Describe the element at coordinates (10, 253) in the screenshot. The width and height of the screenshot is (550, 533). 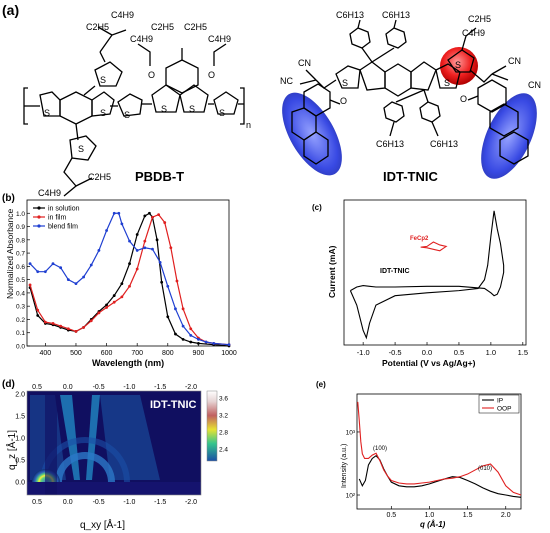
I see `panel-b-ylabel: Normalized Absorbance` at that location.